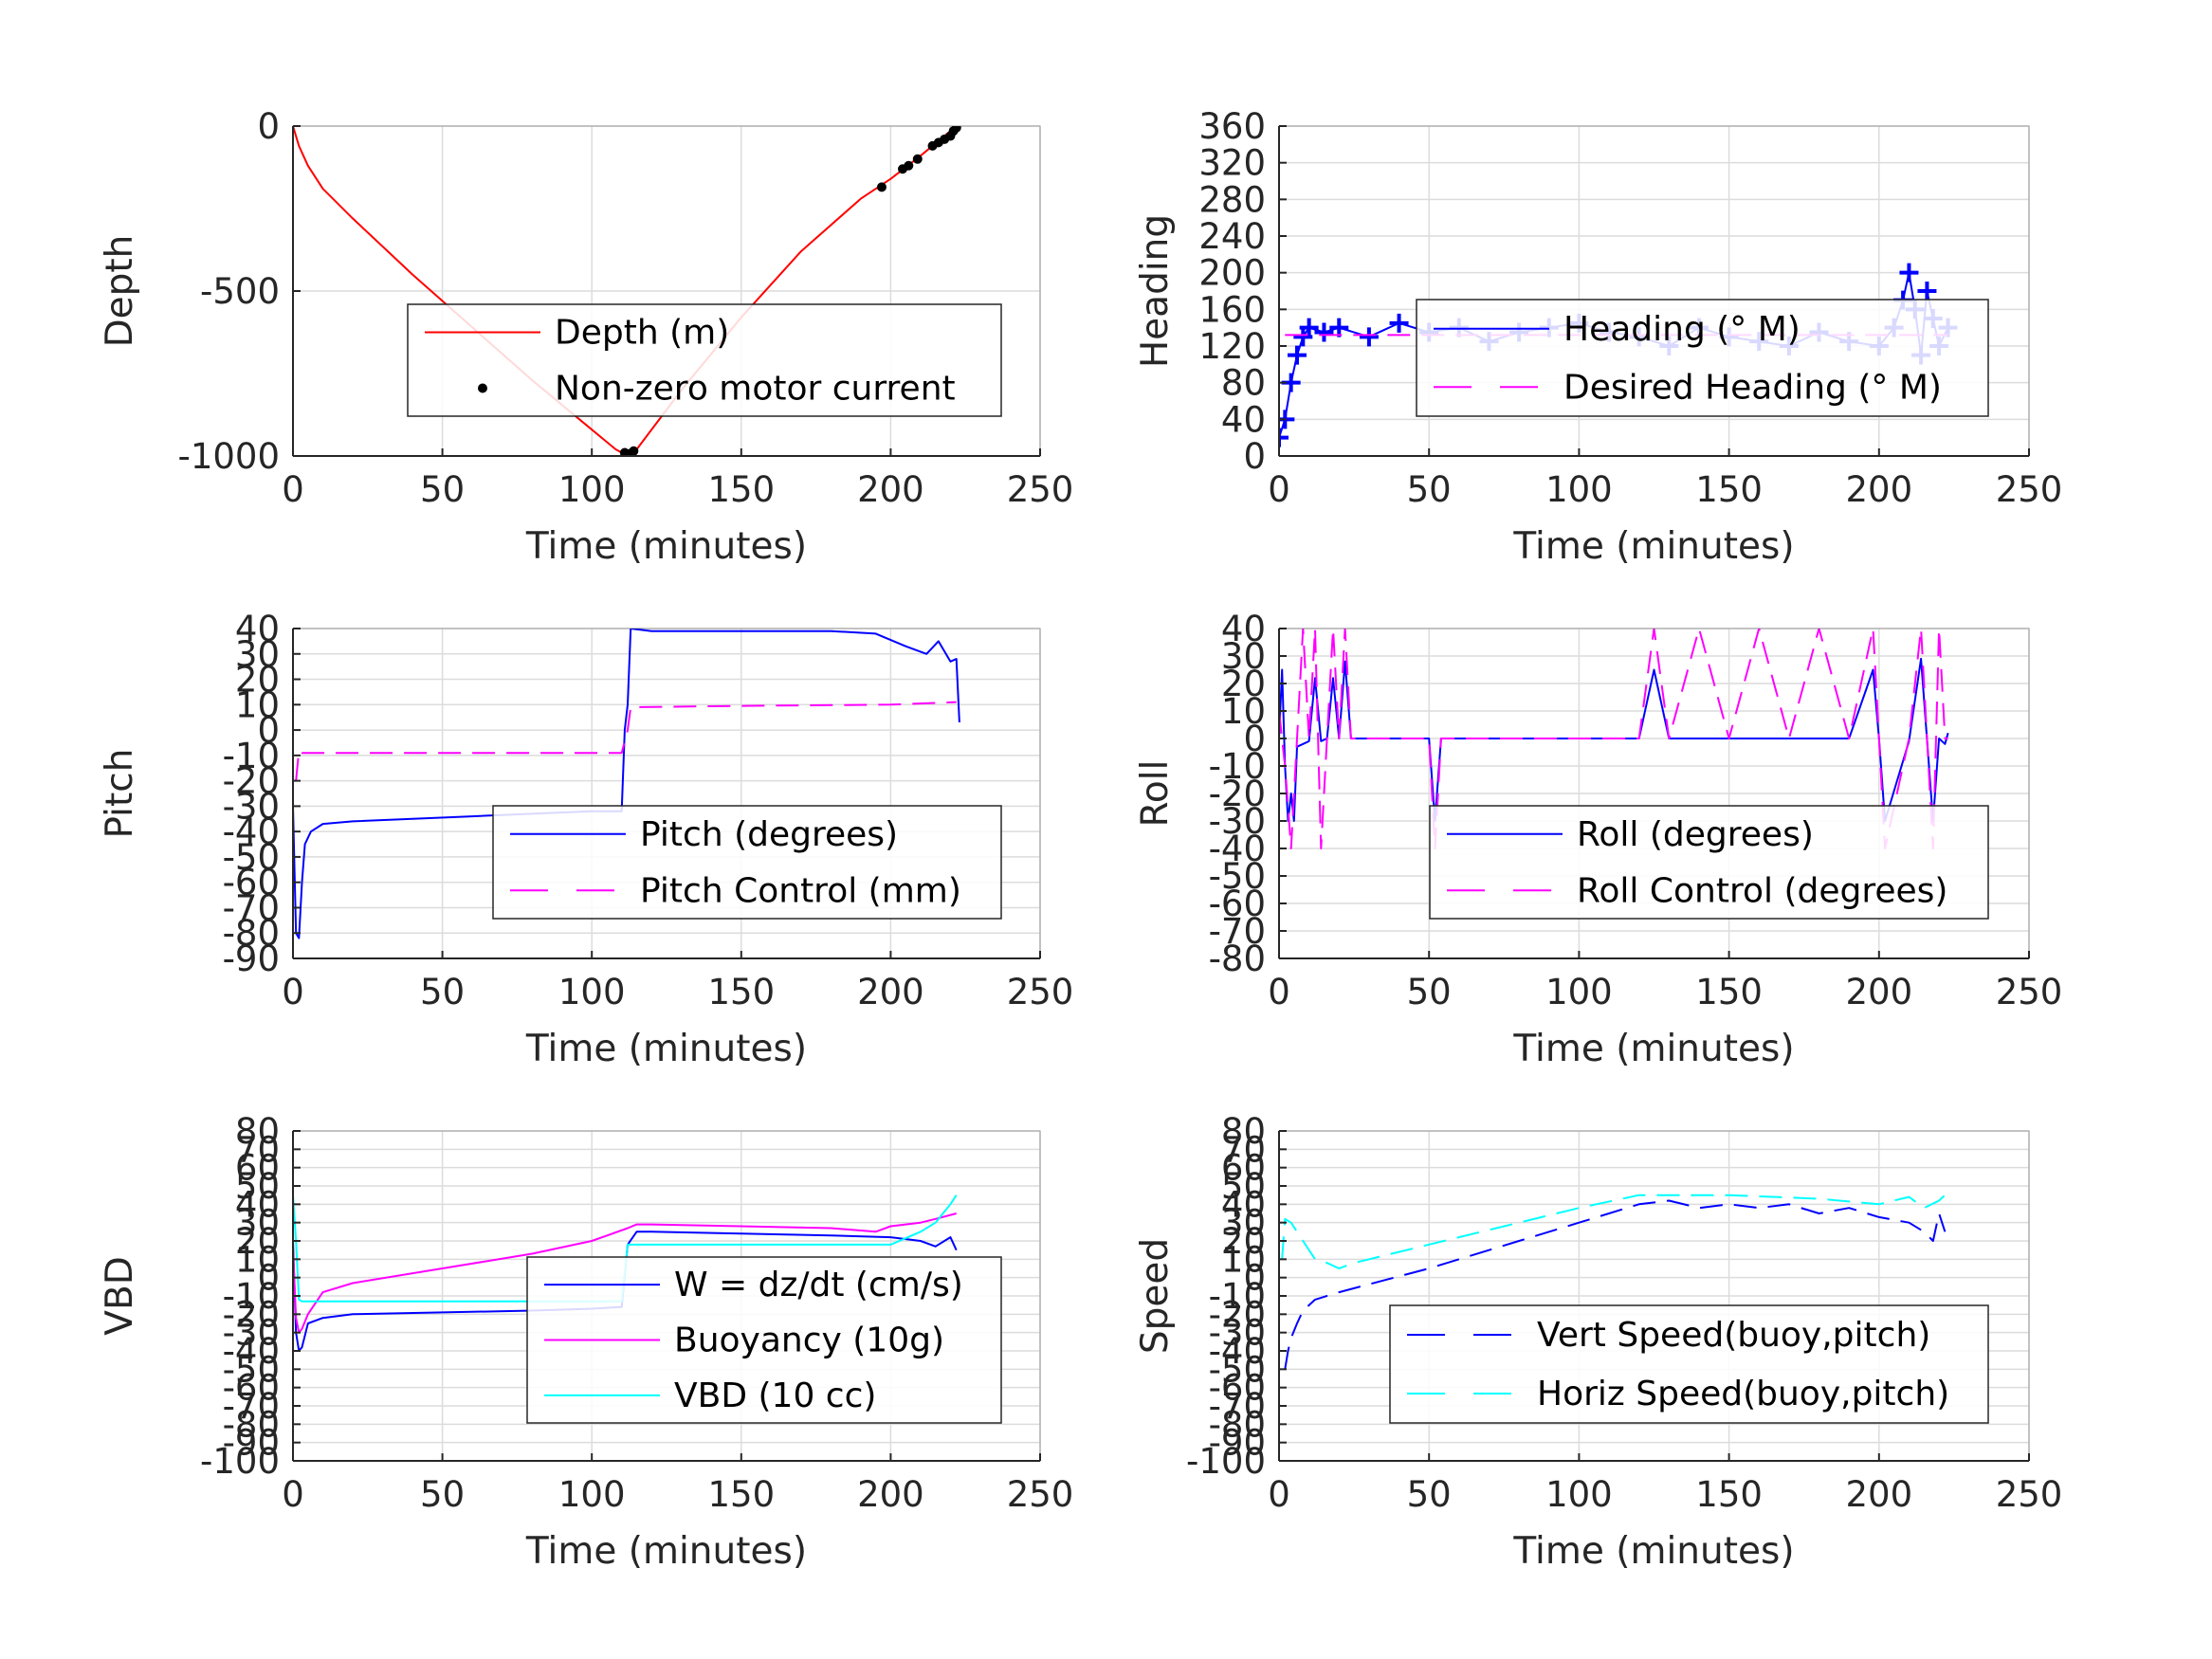  What do you see at coordinates (293, 1494) in the screenshot?
I see `vbd-x-tick-label: 0` at bounding box center [293, 1494].